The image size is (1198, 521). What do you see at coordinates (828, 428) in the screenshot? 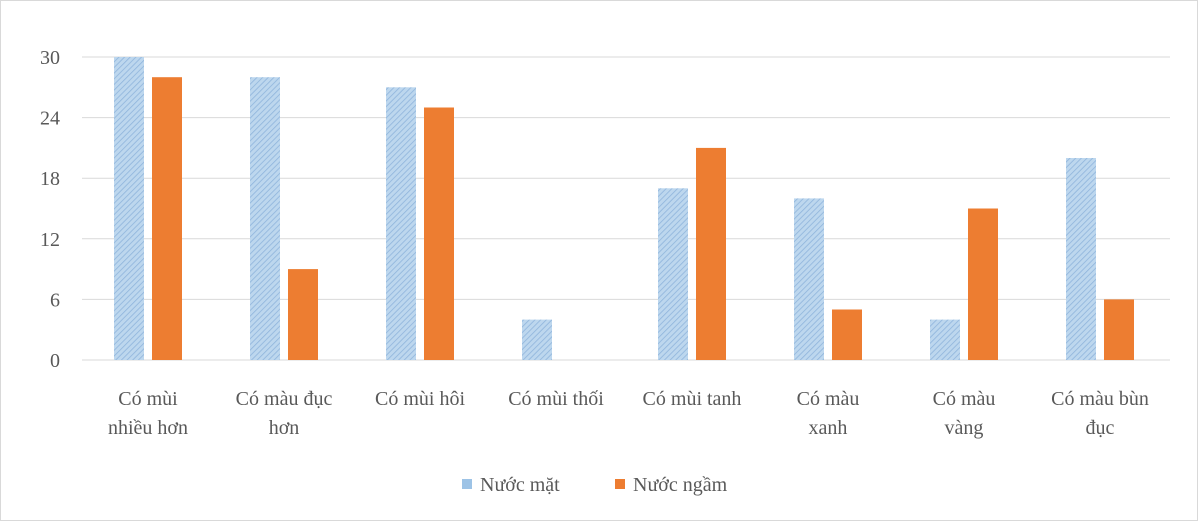
I see `x-tick-label: xanh` at bounding box center [828, 428].